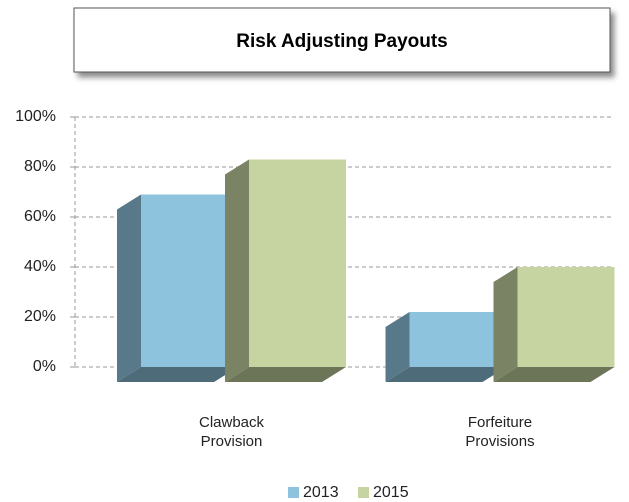 This screenshot has width=629, height=502. I want to click on y-tick-label: 100%, so click(35, 116).